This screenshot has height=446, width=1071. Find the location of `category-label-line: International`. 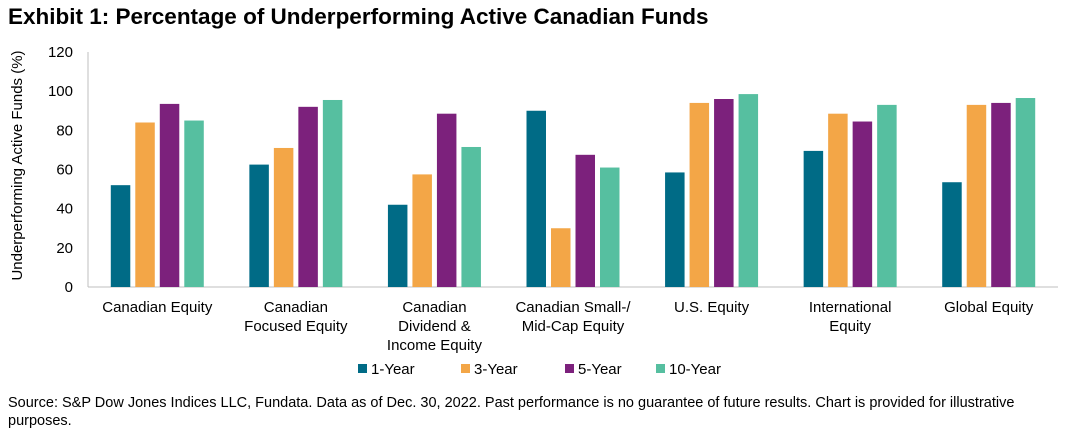

category-label-line: International is located at coordinates (850, 307).